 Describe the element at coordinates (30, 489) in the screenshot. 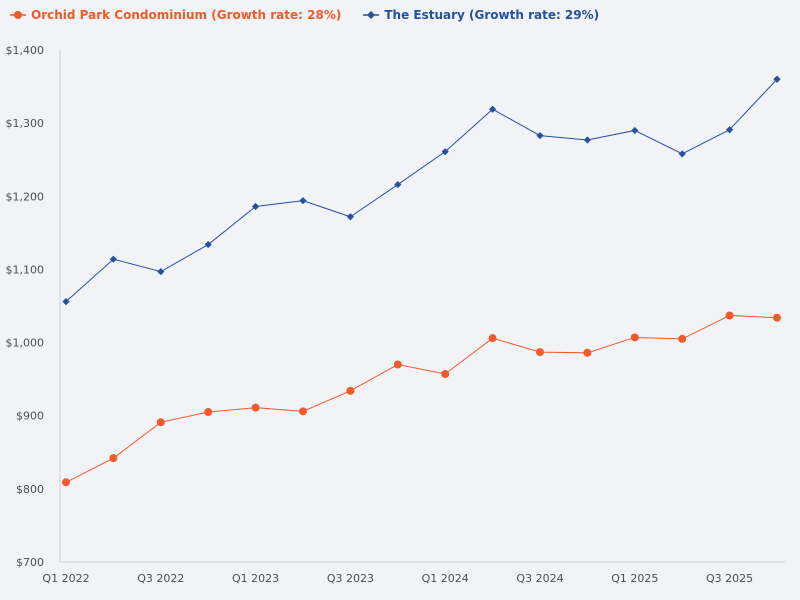

I see `y-tick-label: $800` at that location.